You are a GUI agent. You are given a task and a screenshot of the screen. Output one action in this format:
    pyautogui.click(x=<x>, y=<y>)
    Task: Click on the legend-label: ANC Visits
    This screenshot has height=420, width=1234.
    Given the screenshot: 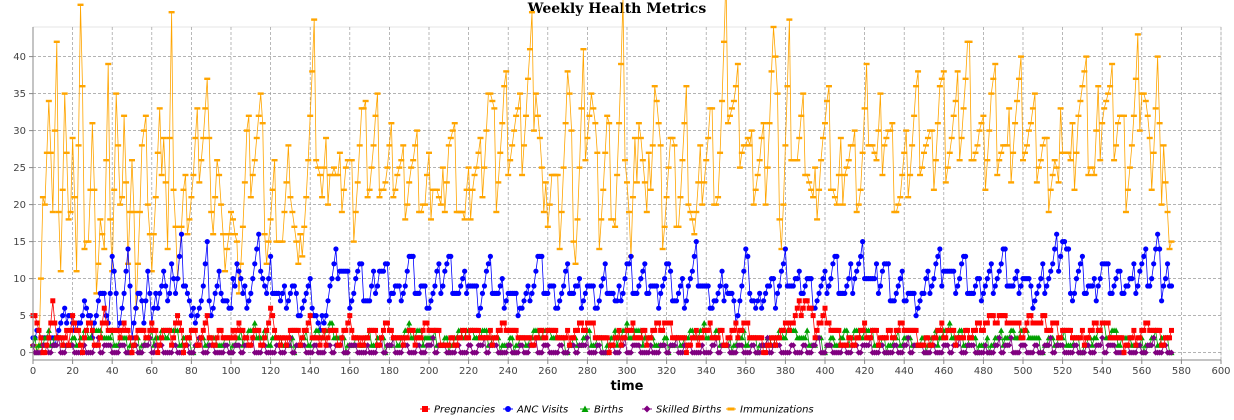 What is the action you would take?
    pyautogui.click(x=542, y=410)
    